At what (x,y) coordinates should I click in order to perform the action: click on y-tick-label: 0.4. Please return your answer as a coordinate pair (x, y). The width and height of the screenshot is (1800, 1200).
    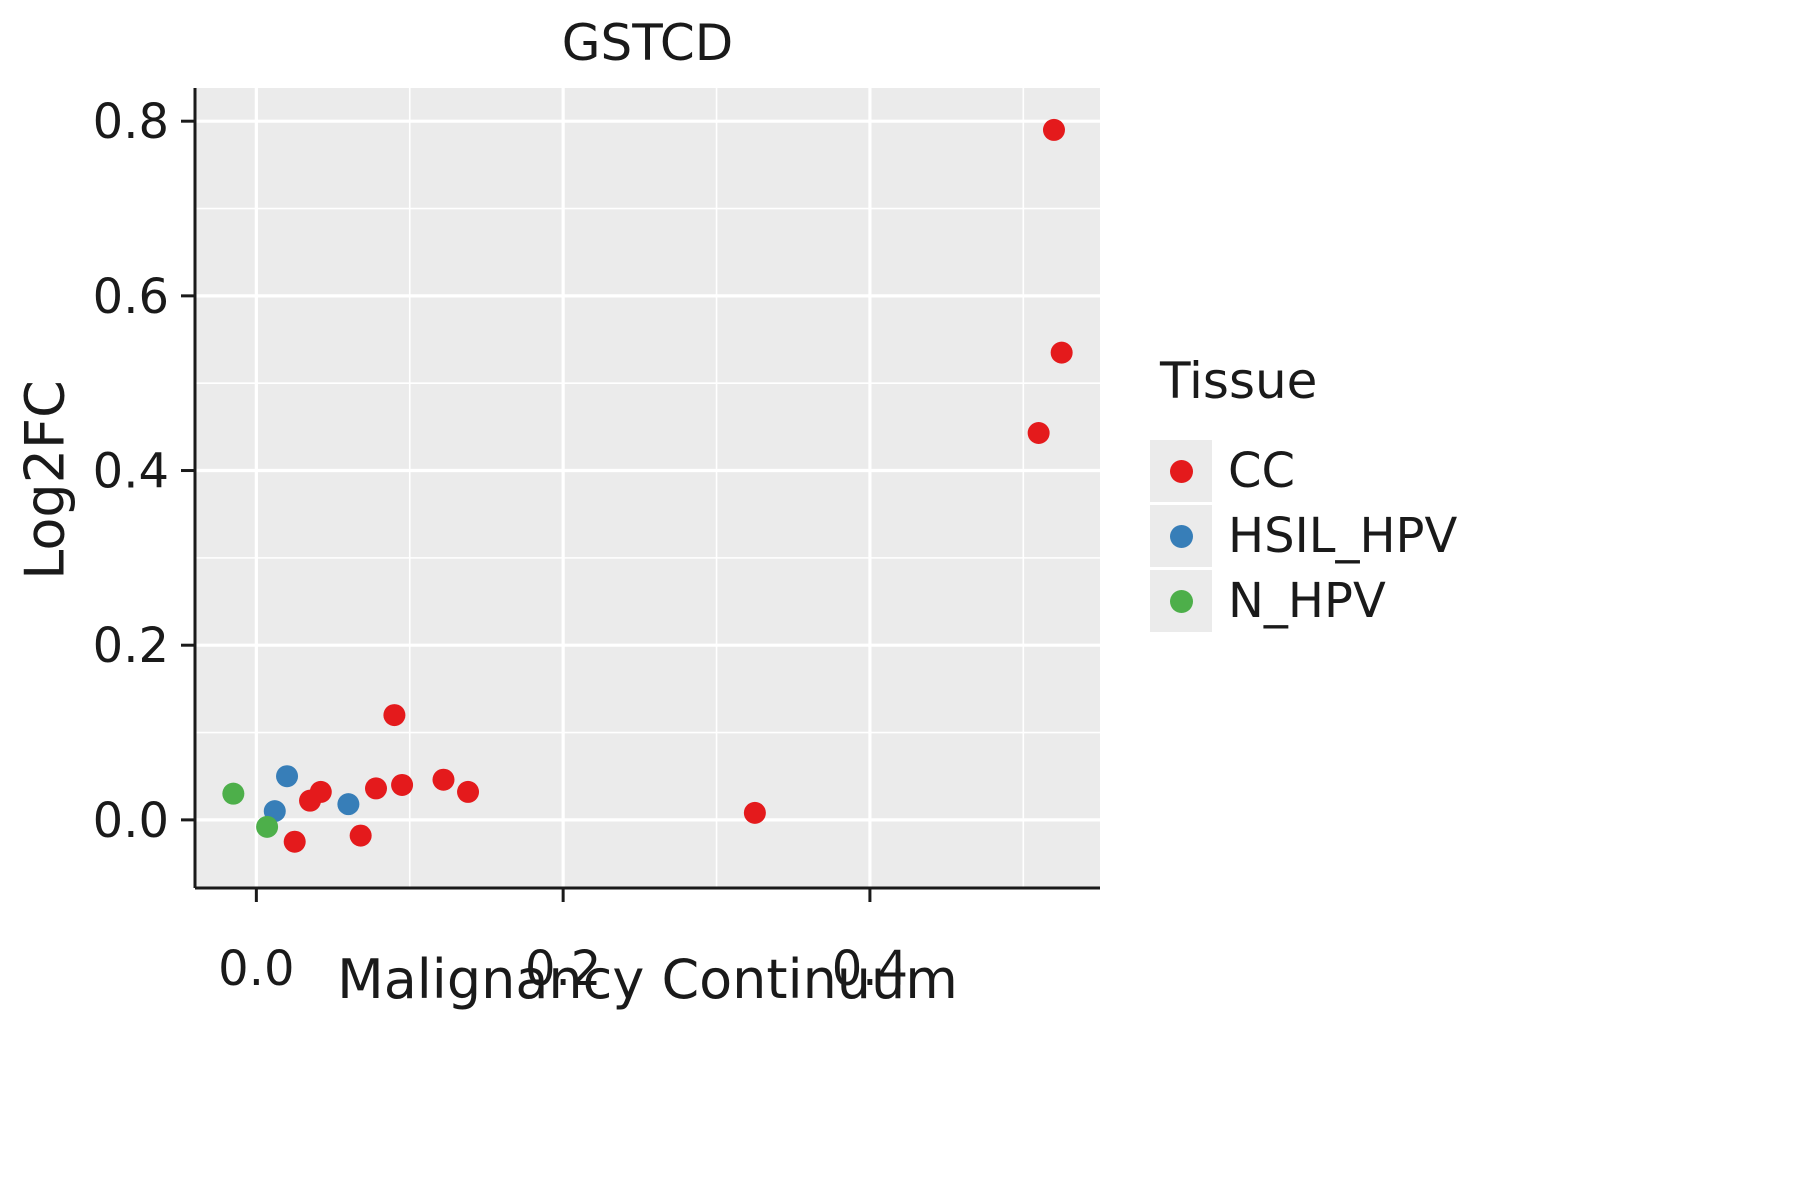
    Looking at the image, I should click on (131, 472).